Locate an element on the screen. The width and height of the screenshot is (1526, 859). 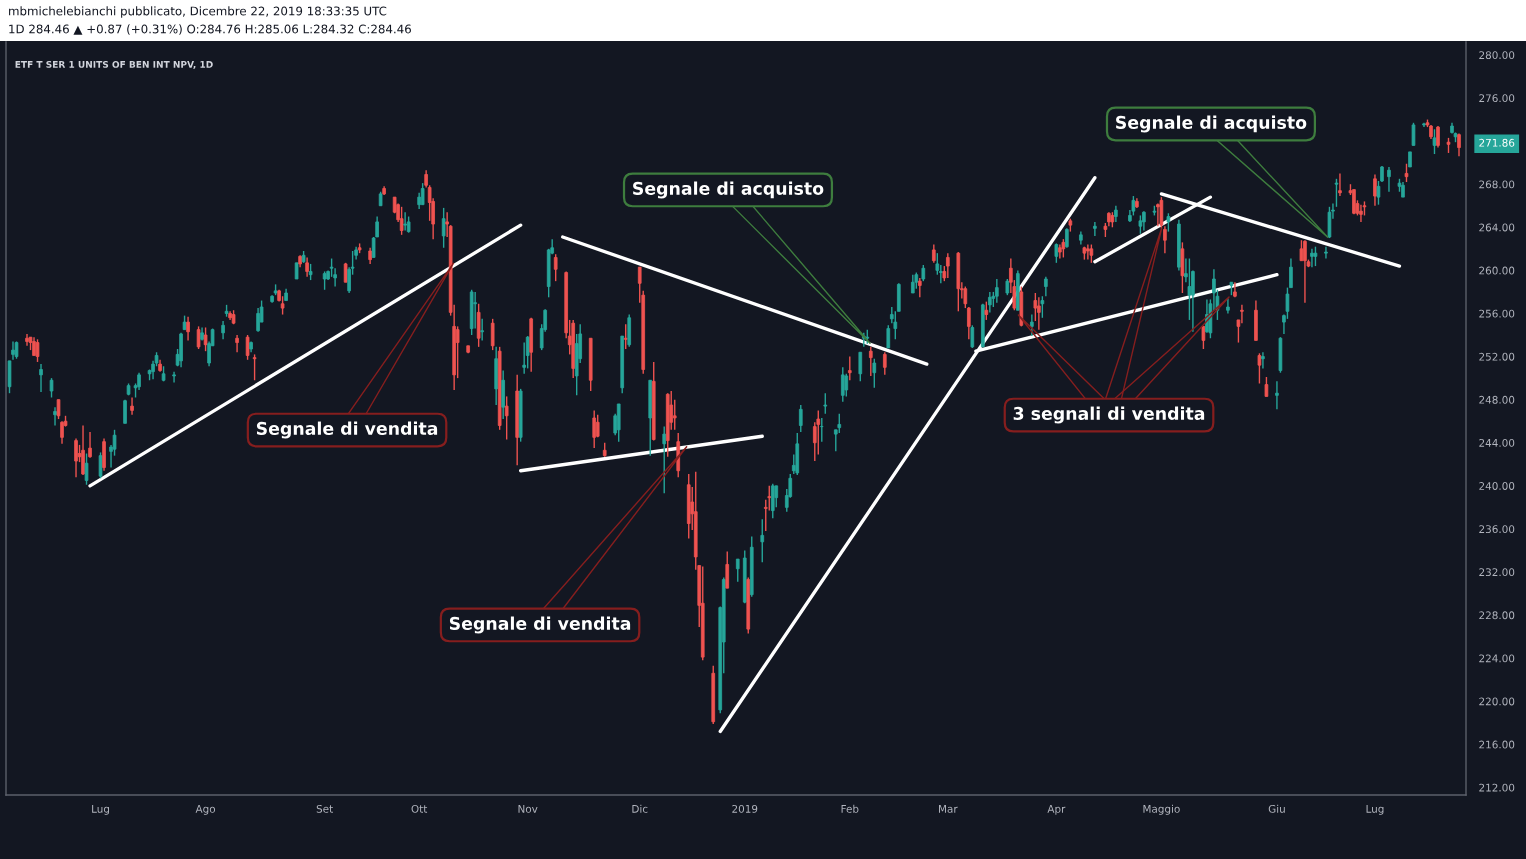
y-tick-label: 236.00 is located at coordinates (1497, 529).